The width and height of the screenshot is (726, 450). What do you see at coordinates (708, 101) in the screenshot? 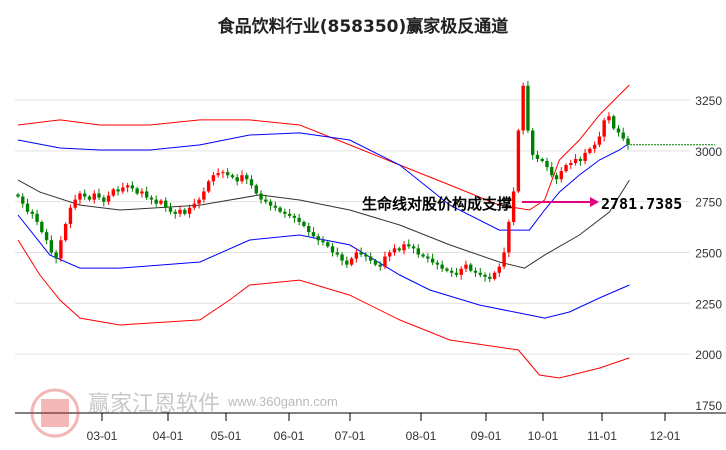
I see `y-tick-label: 3250` at bounding box center [708, 101].